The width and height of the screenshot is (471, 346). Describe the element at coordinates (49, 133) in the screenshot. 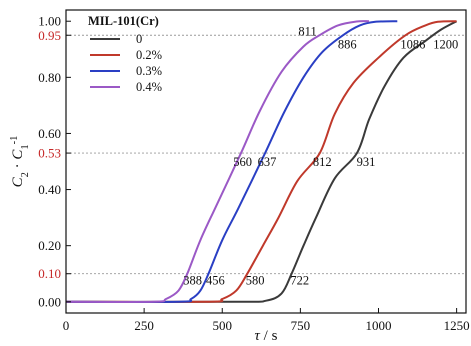

I see `y-tick-label: 0.60` at that location.